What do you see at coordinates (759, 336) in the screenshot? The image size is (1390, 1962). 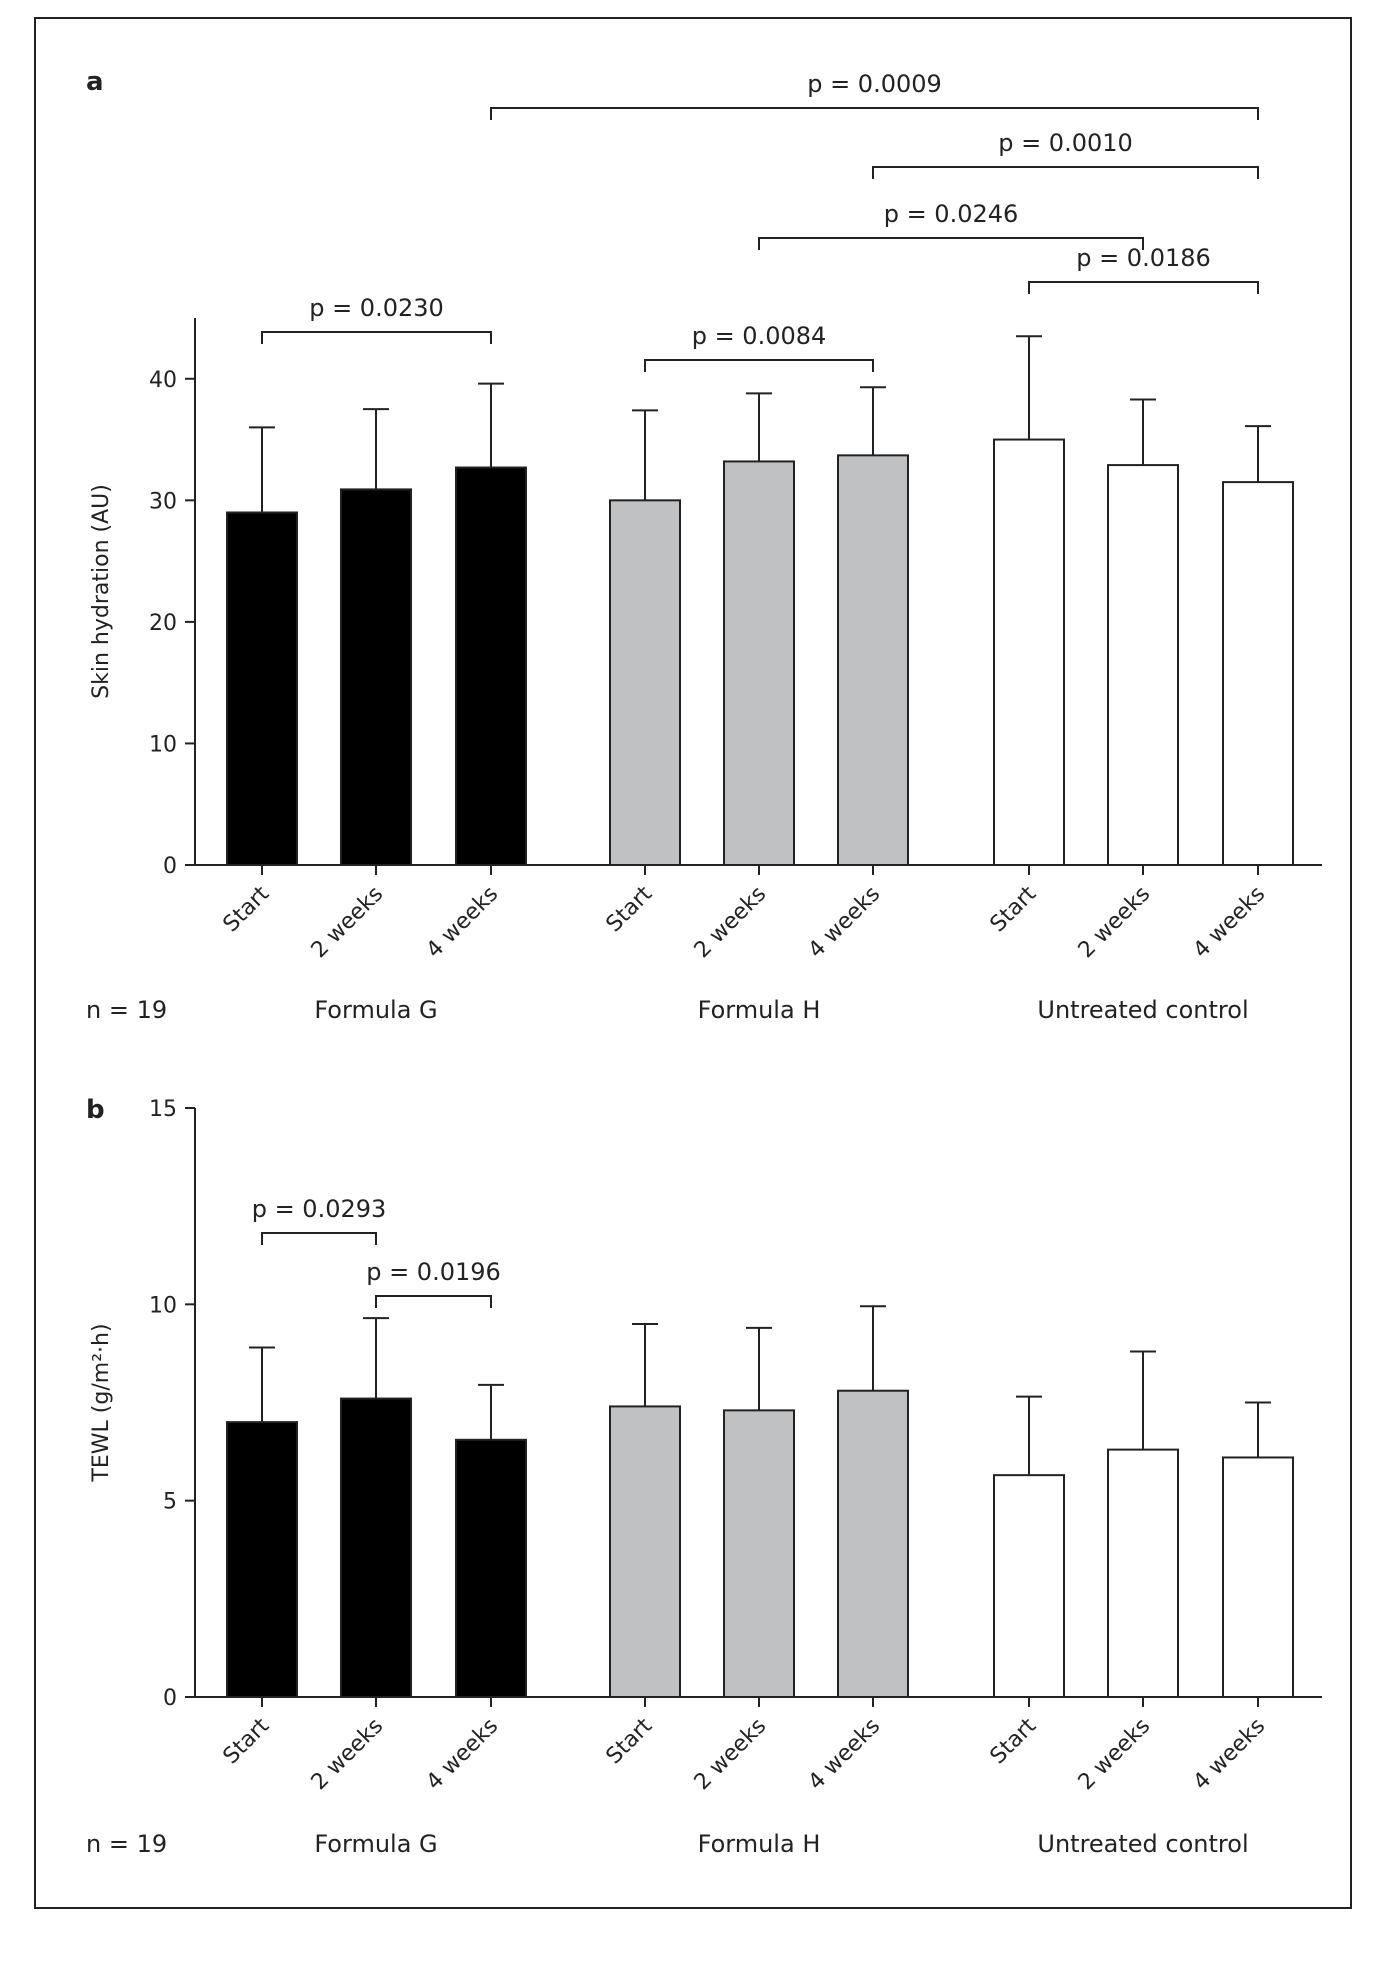 I see `p-value-label: p = 0.0084` at bounding box center [759, 336].